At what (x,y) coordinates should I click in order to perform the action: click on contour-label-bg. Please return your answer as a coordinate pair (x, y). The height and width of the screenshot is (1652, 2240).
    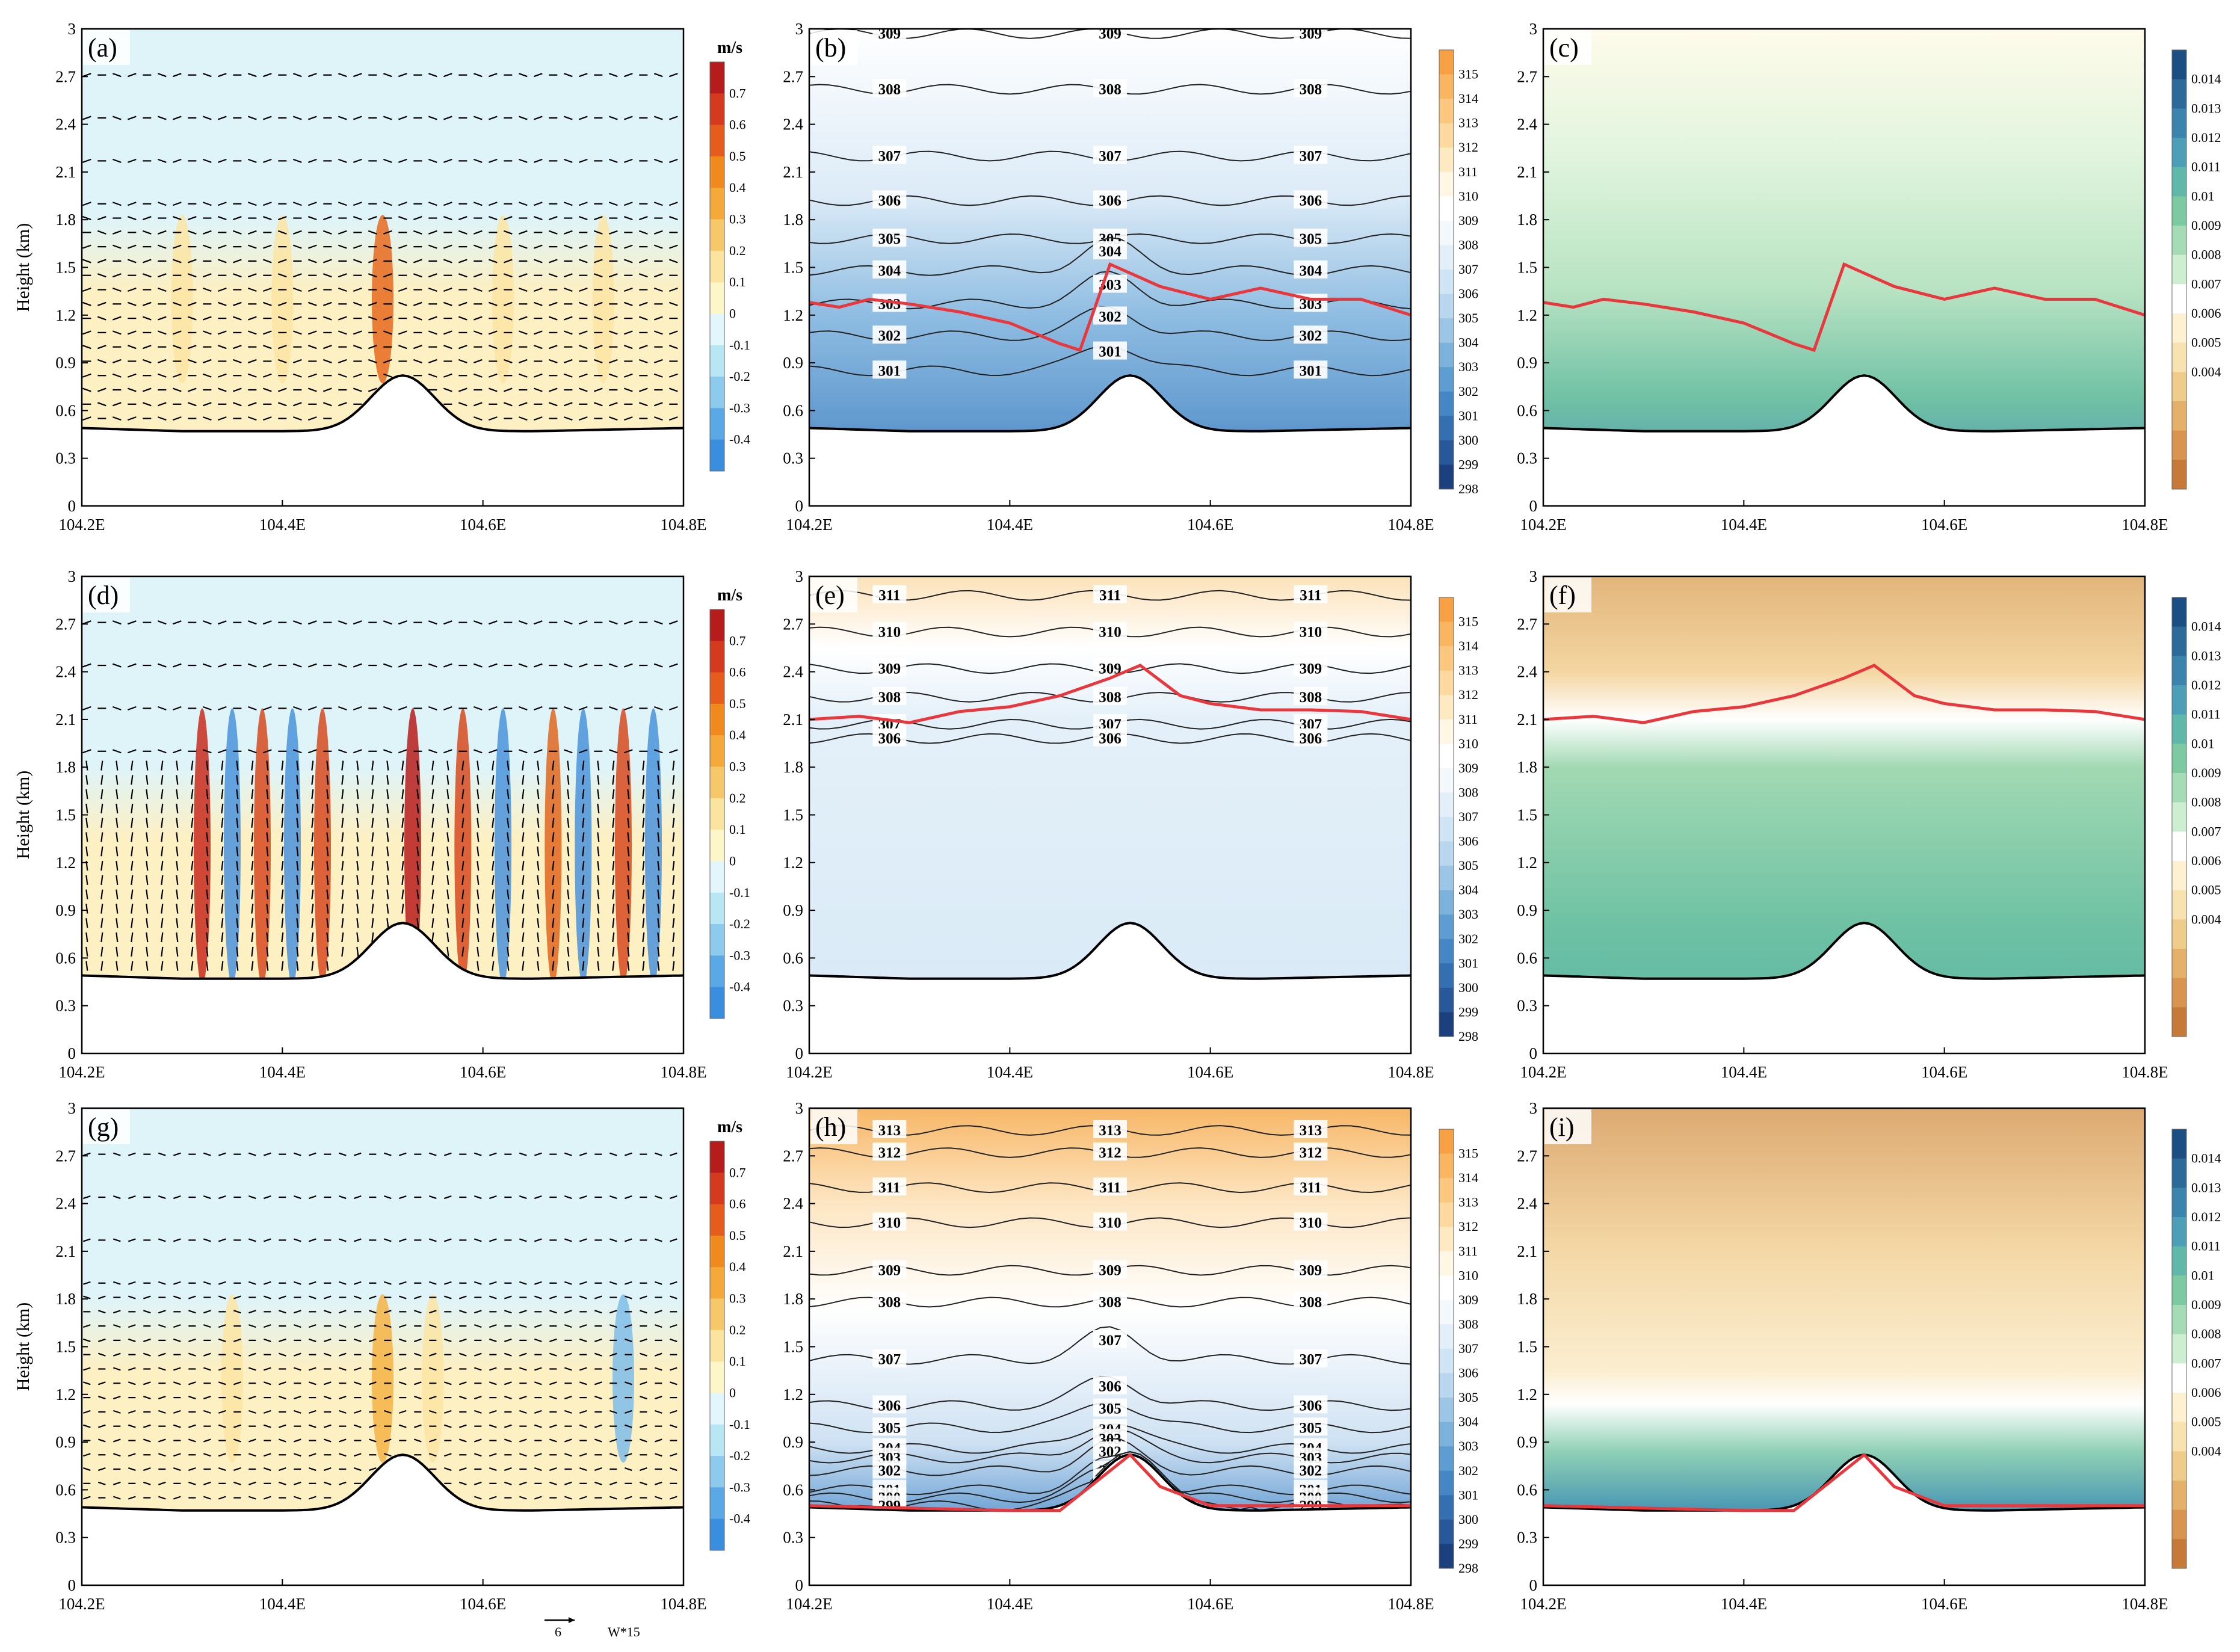
    Looking at the image, I should click on (889, 1186).